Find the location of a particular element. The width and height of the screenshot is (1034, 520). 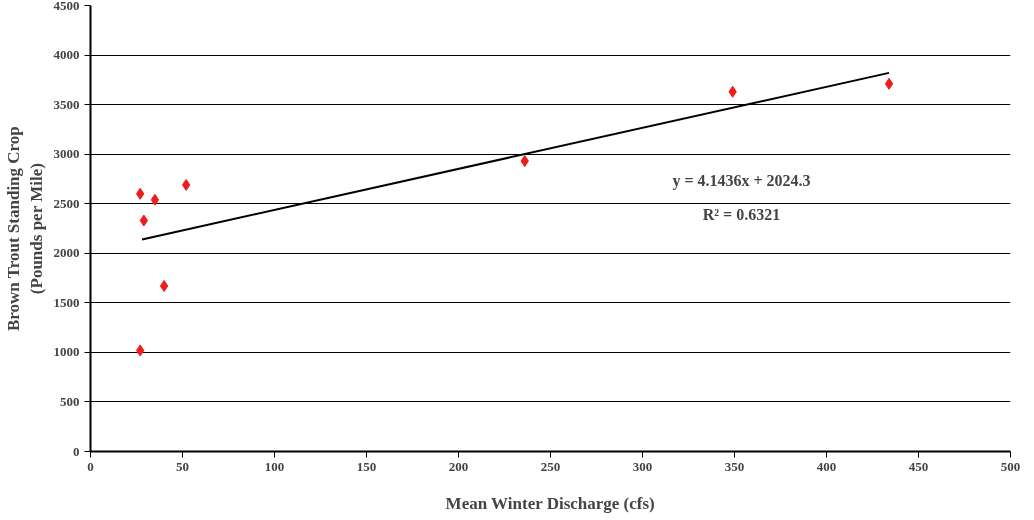

x-tick-label: 400 is located at coordinates (826, 466).